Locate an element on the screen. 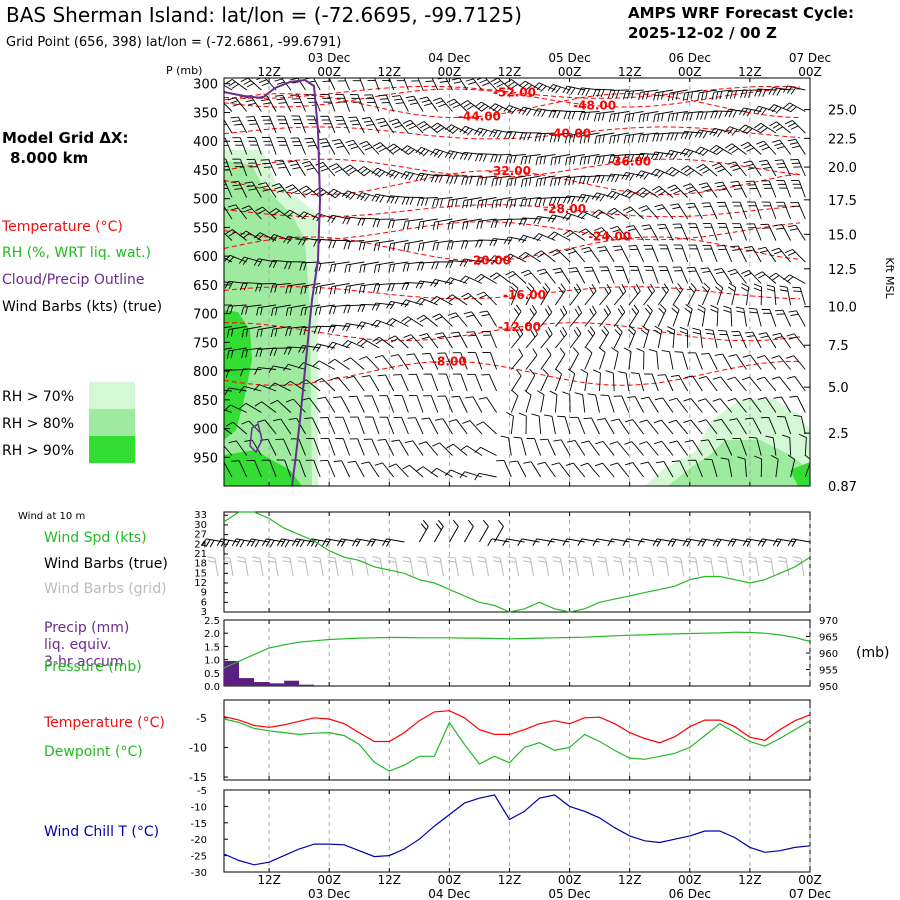  time-tick-label: 12Z is located at coordinates (510, 880).